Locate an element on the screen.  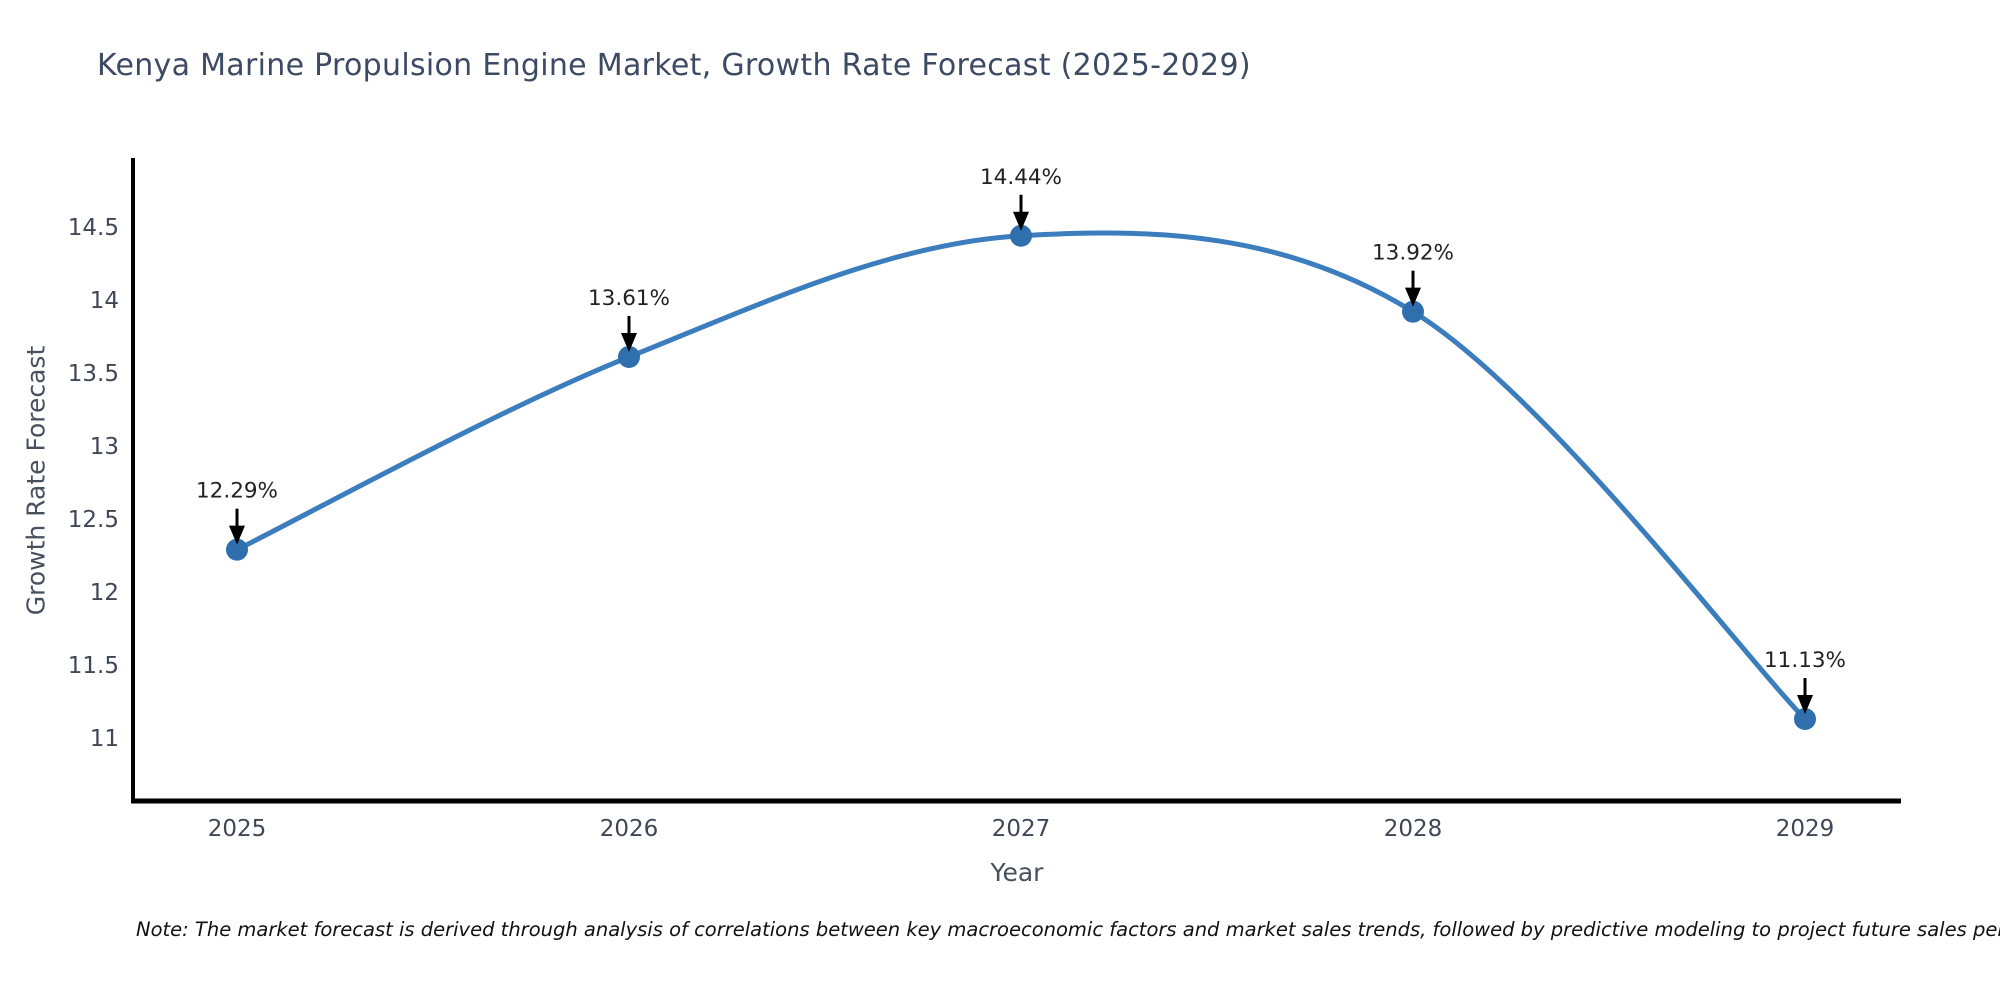
x-tick-label: 2027 is located at coordinates (1021, 829).